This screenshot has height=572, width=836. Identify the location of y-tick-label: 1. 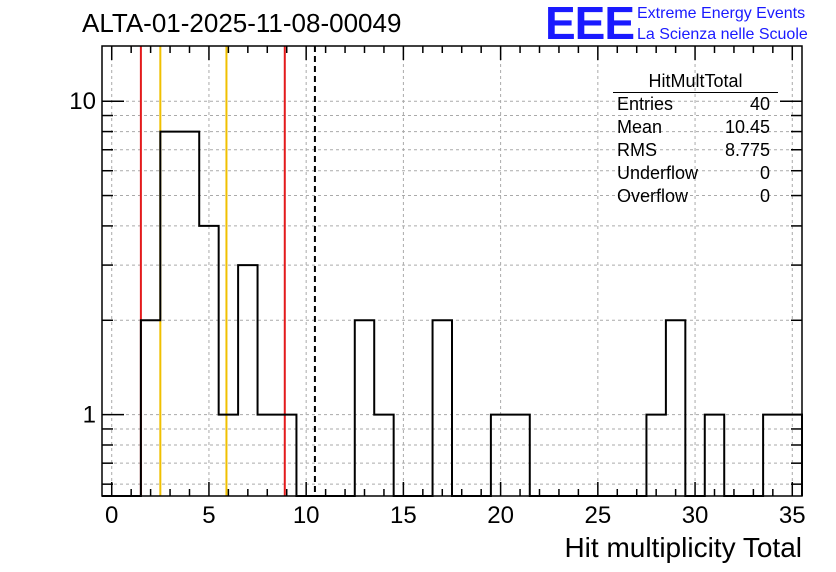
(89, 415).